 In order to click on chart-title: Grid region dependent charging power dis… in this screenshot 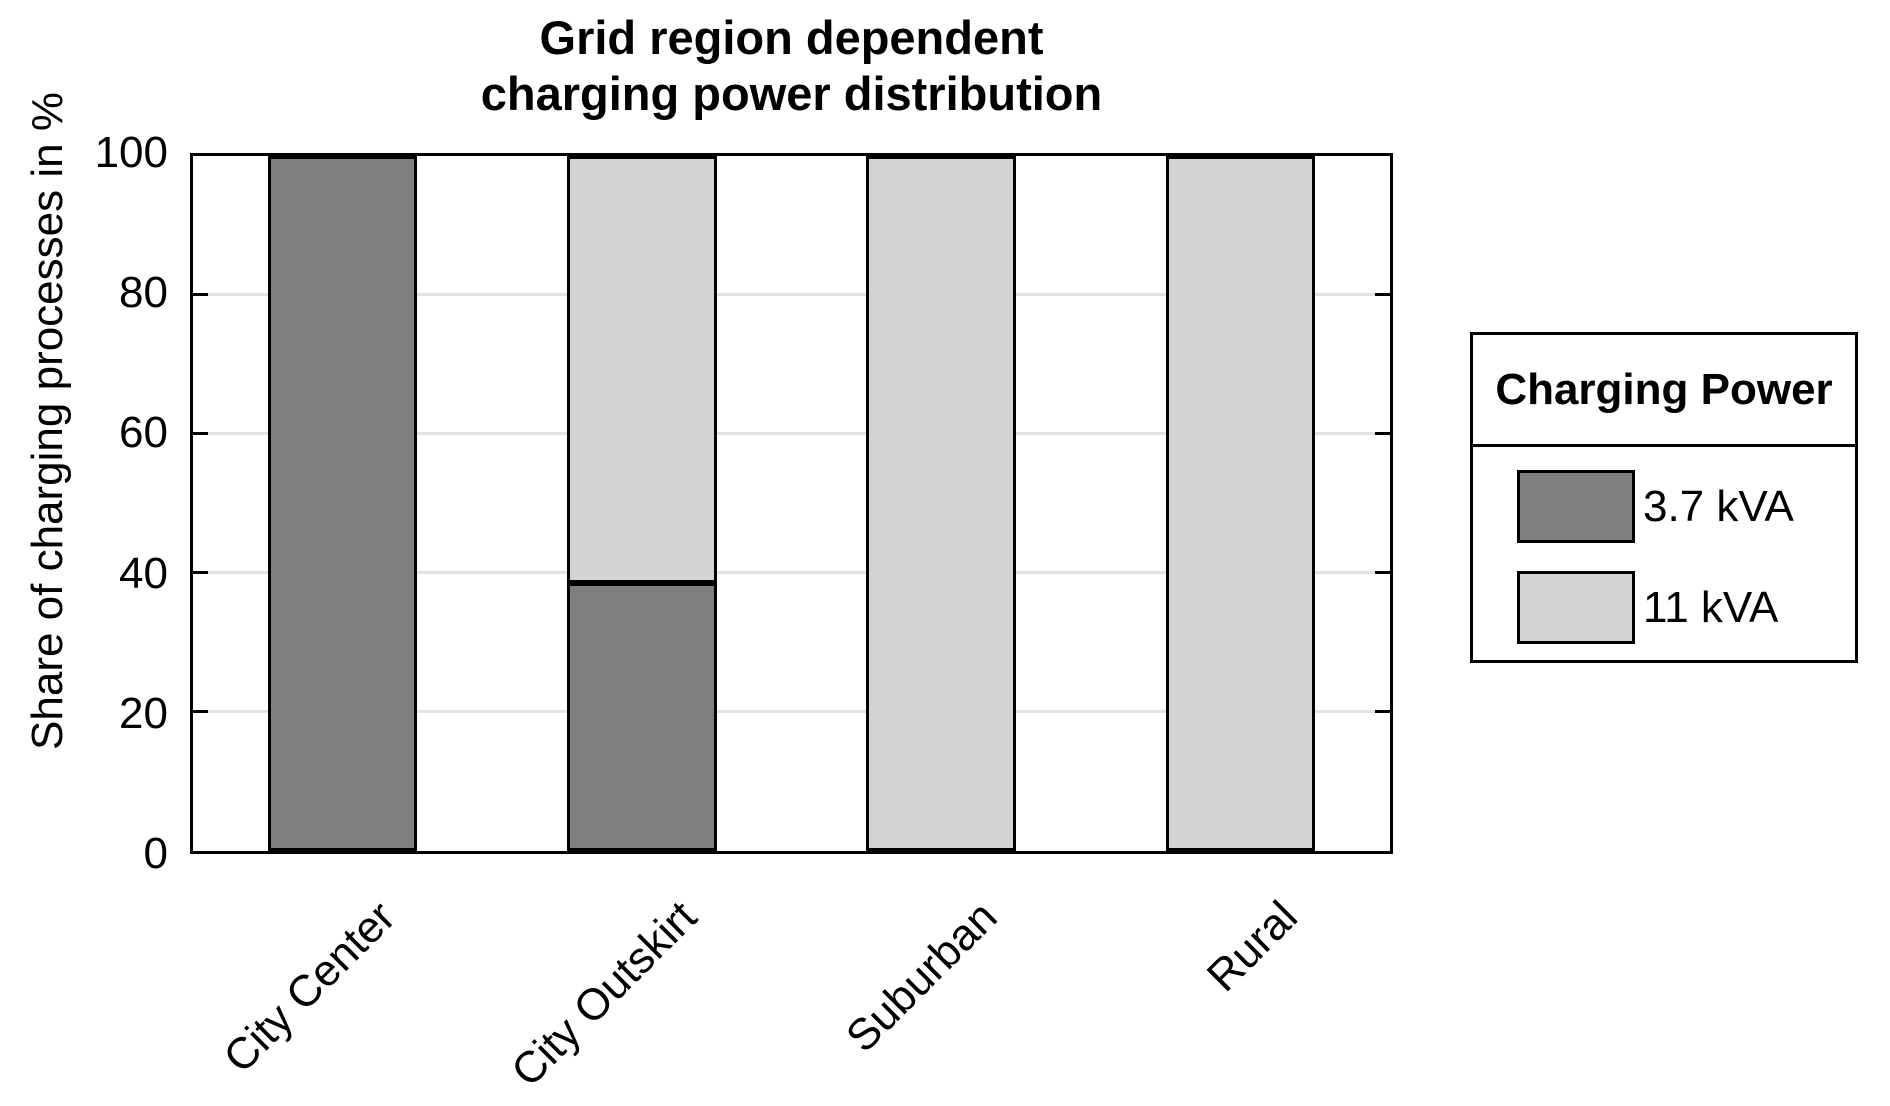, I will do `click(791, 66)`.